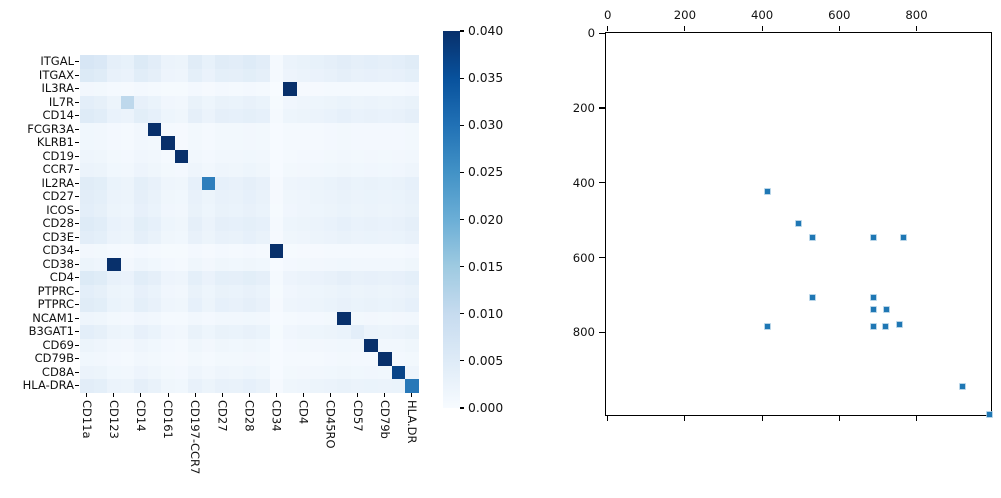 Image resolution: width=1001 pixels, height=498 pixels. Describe the element at coordinates (916, 28) in the screenshot. I see `spy-x-tick-top` at that location.